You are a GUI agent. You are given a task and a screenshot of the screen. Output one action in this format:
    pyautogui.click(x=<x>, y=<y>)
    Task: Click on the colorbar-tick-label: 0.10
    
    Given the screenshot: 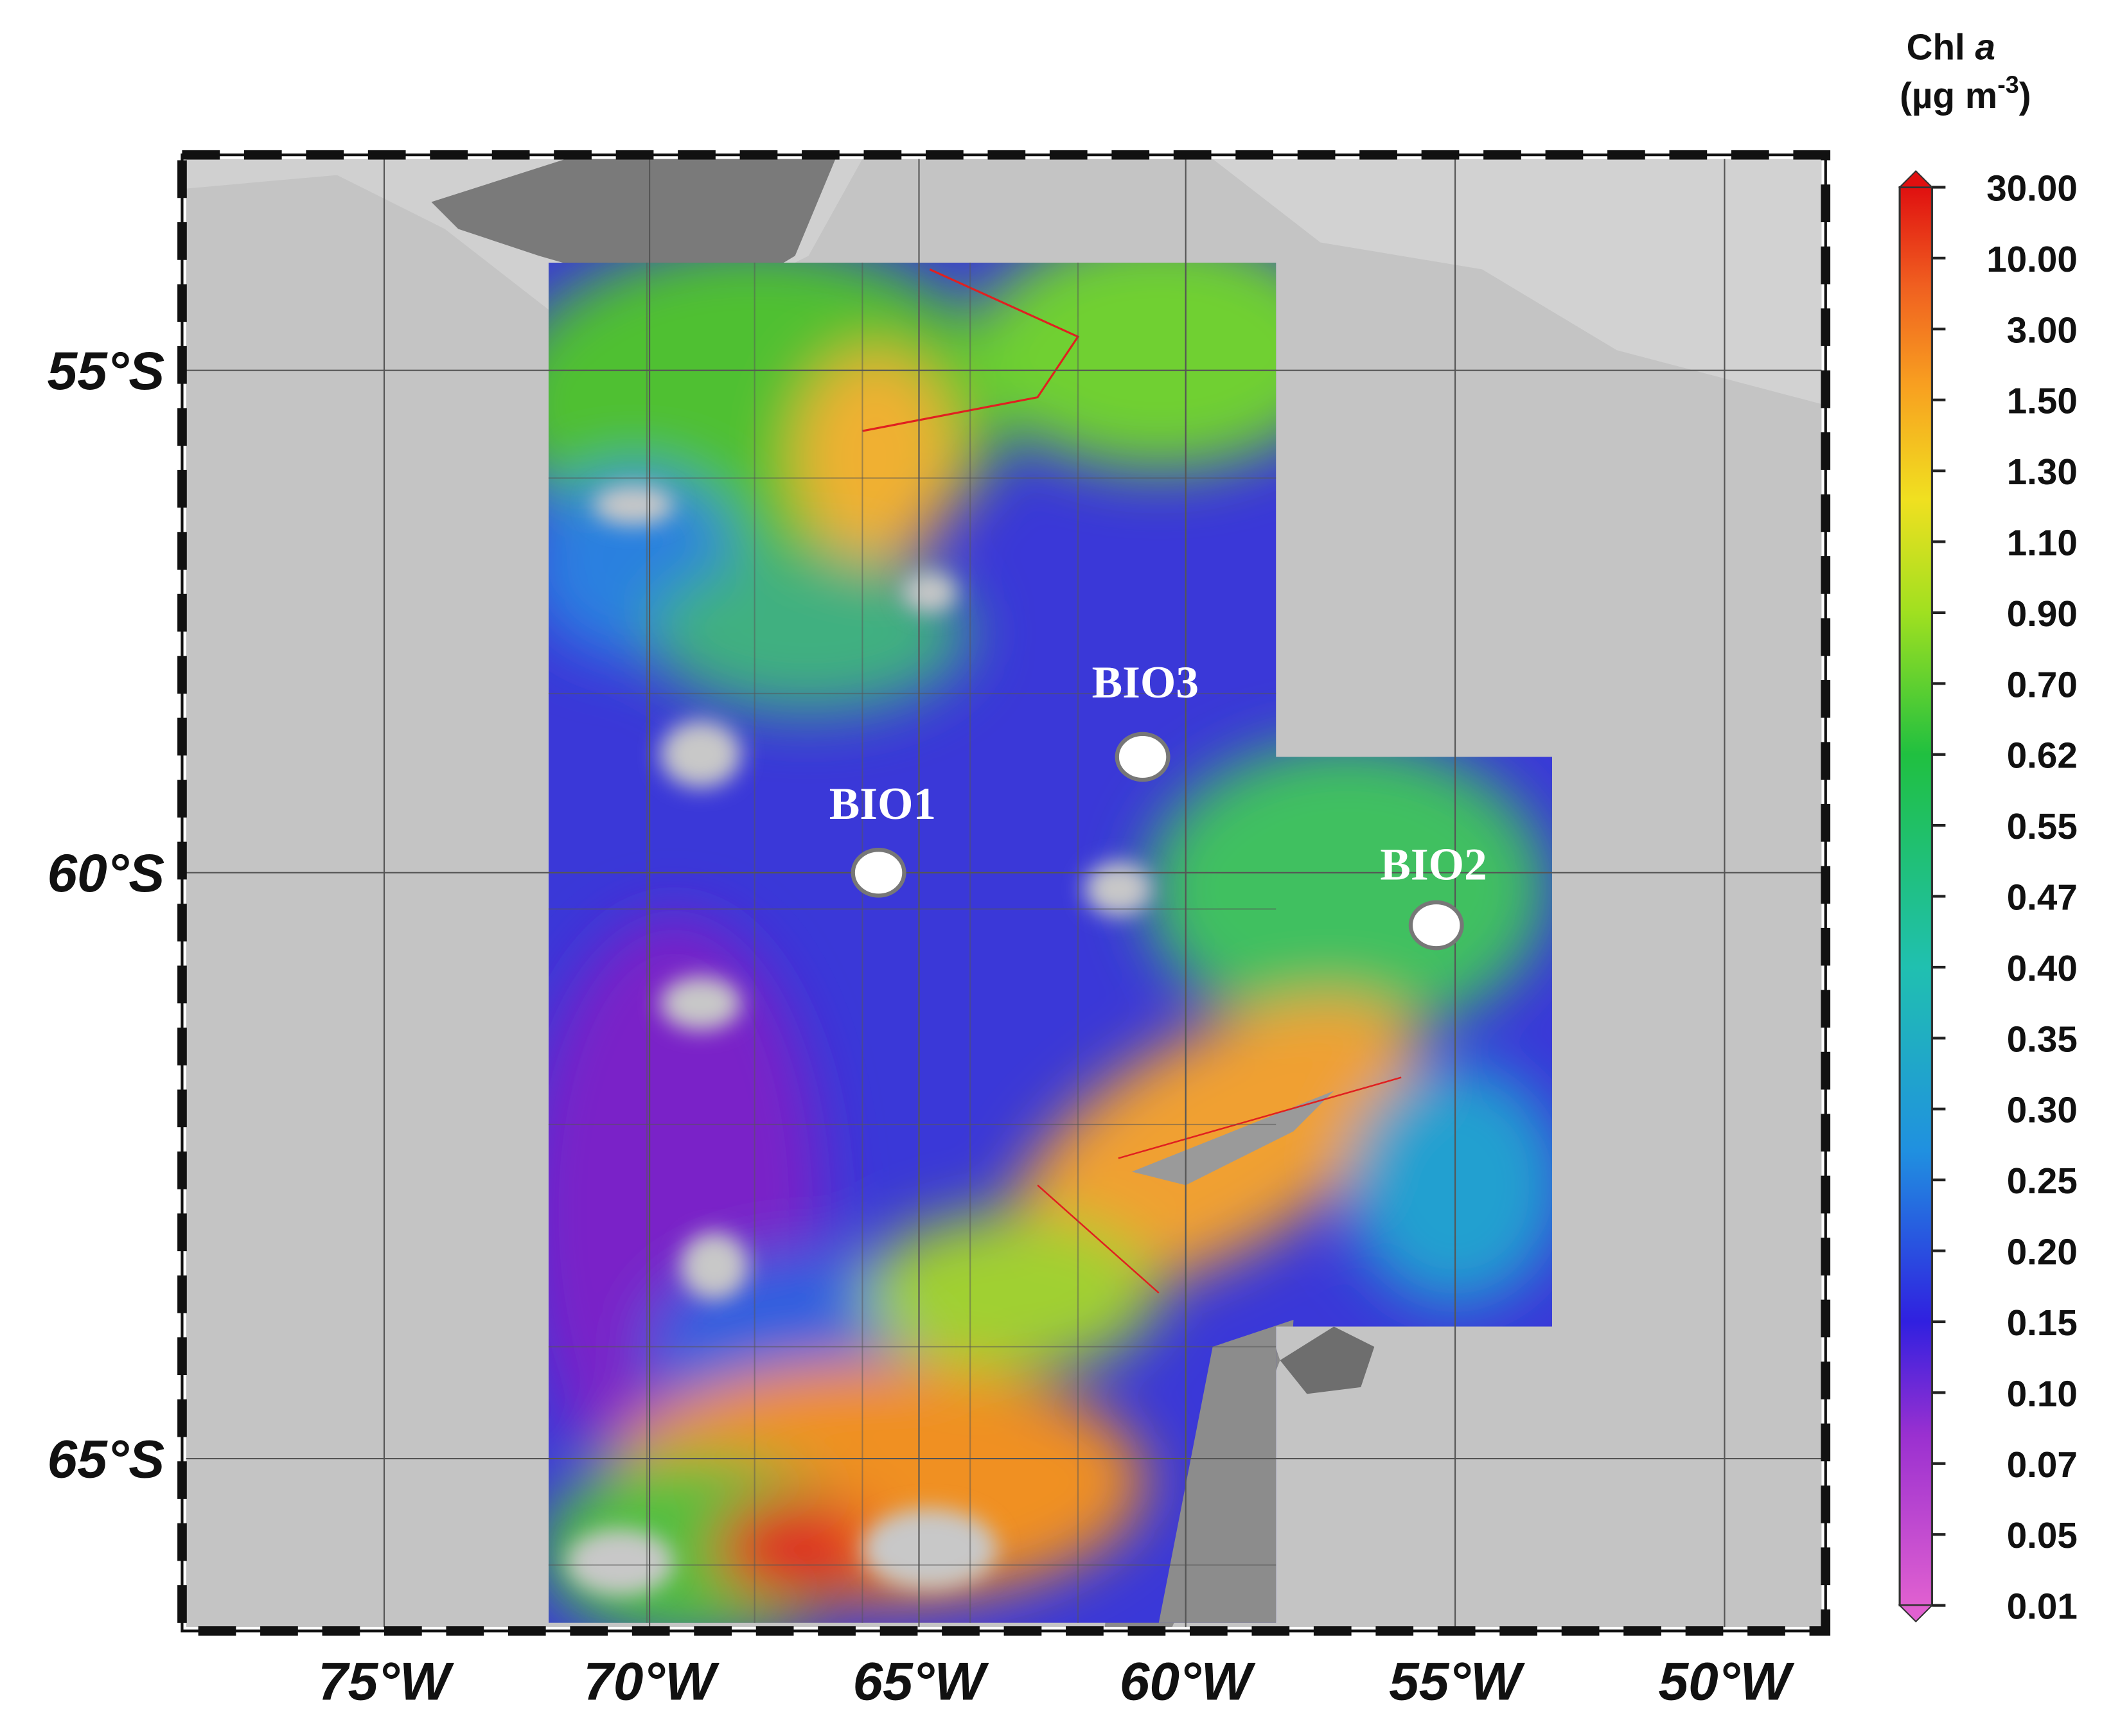 What is the action you would take?
    pyautogui.click(x=2042, y=1393)
    